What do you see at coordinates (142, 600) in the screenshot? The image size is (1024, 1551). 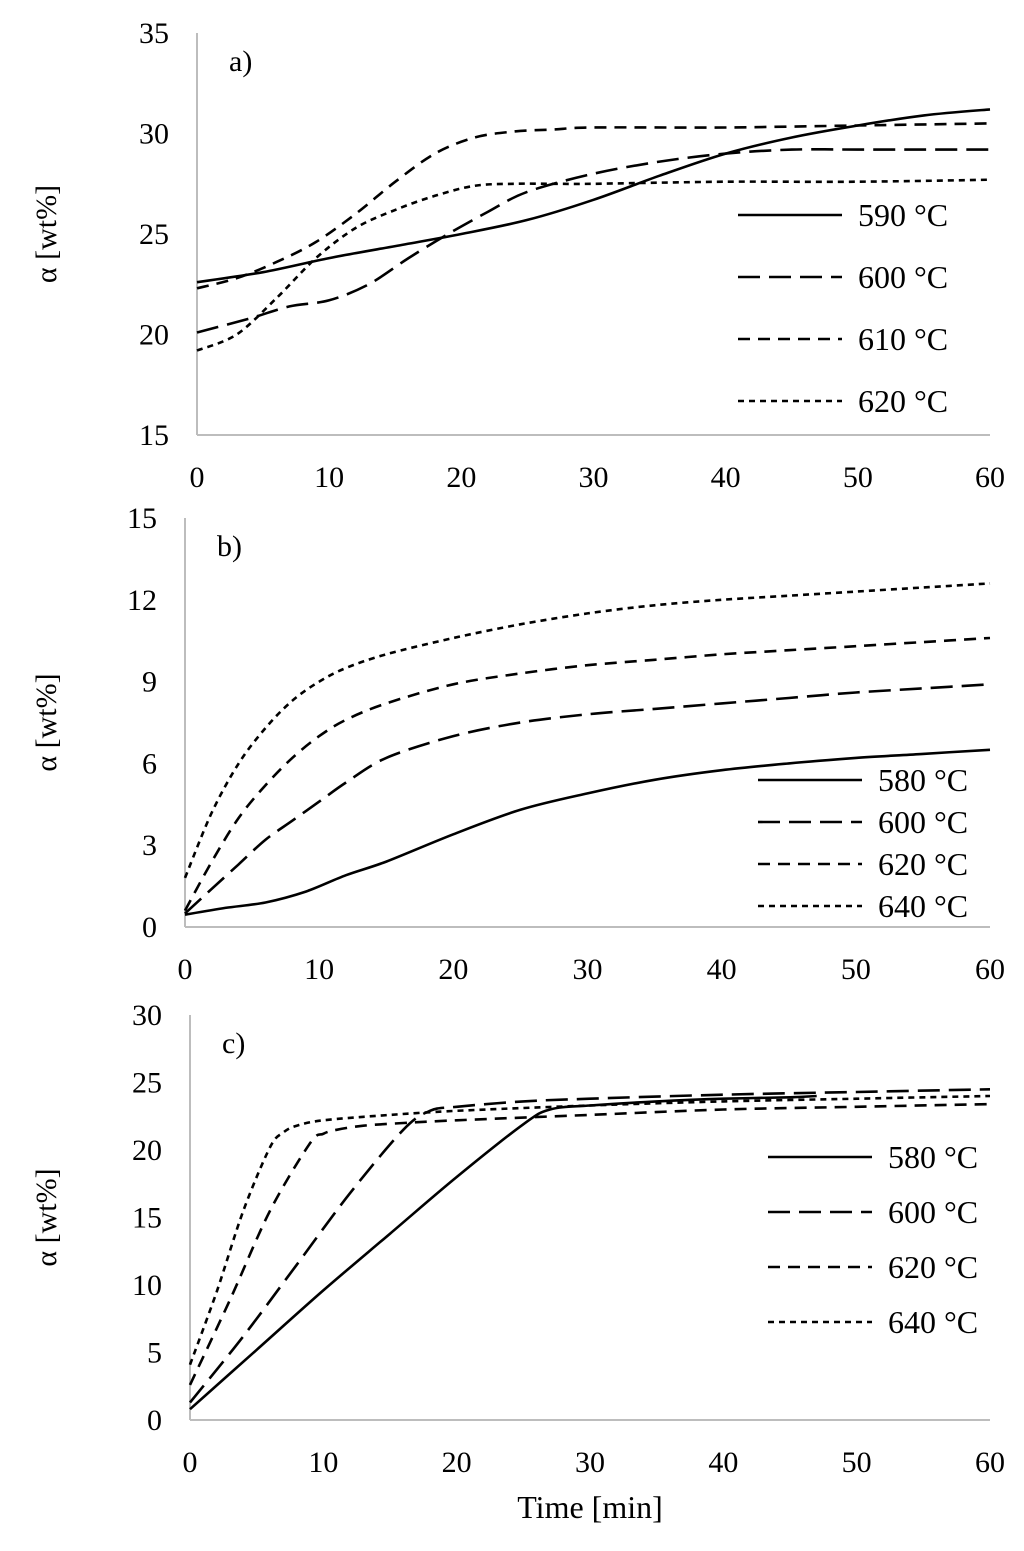 I see `y-tick-label: 12` at bounding box center [142, 600].